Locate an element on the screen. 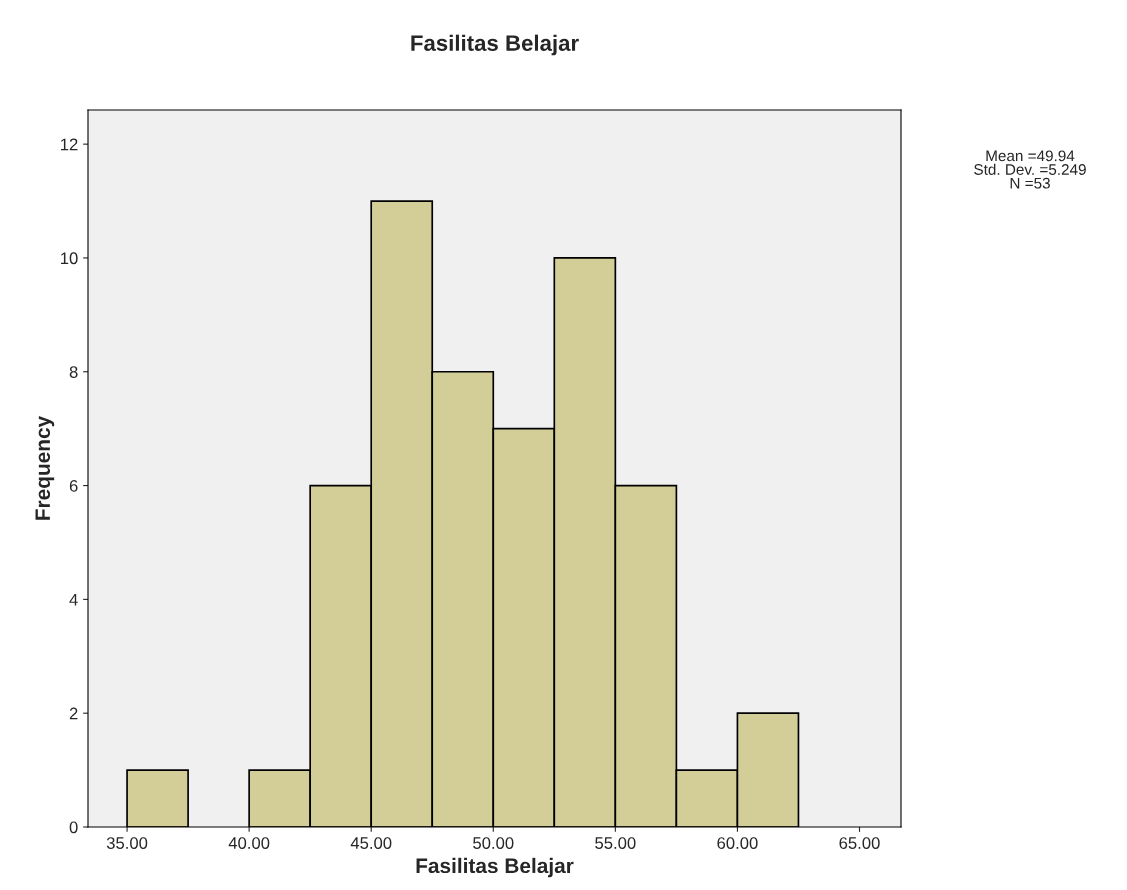 Image resolution: width=1127 pixels, height=890 pixels. y-tick-label: 4 is located at coordinates (73, 599).